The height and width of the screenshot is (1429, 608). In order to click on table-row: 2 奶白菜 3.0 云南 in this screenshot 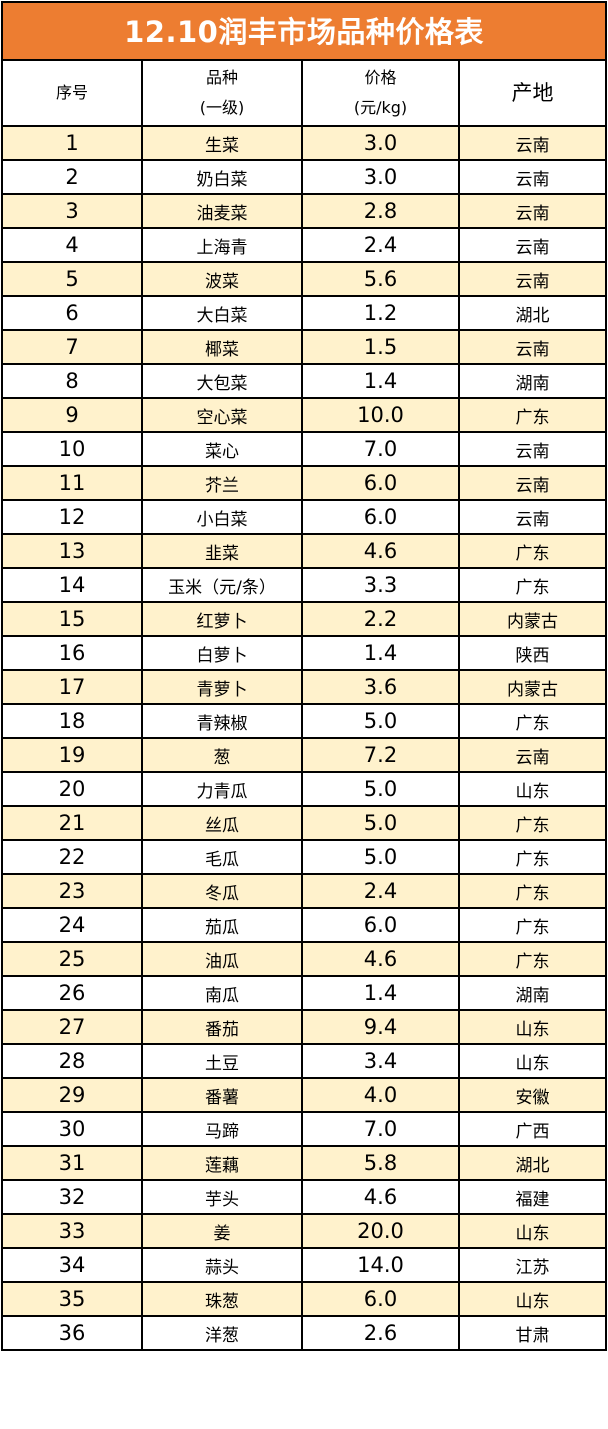, I will do `click(304, 177)`.